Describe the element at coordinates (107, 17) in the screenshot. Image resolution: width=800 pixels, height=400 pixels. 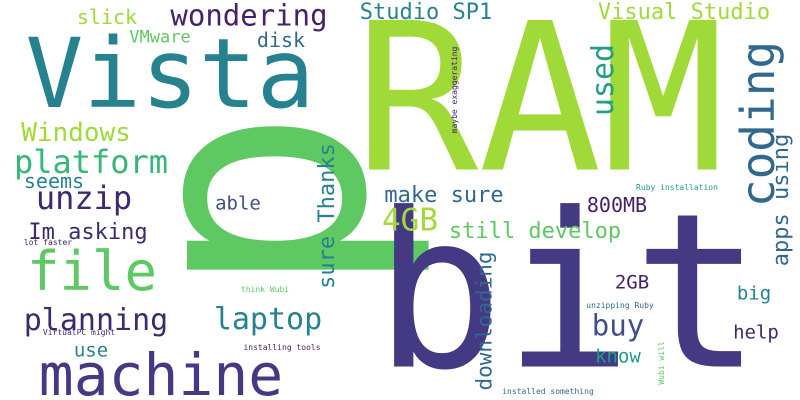
I see `word-slick: slick` at that location.